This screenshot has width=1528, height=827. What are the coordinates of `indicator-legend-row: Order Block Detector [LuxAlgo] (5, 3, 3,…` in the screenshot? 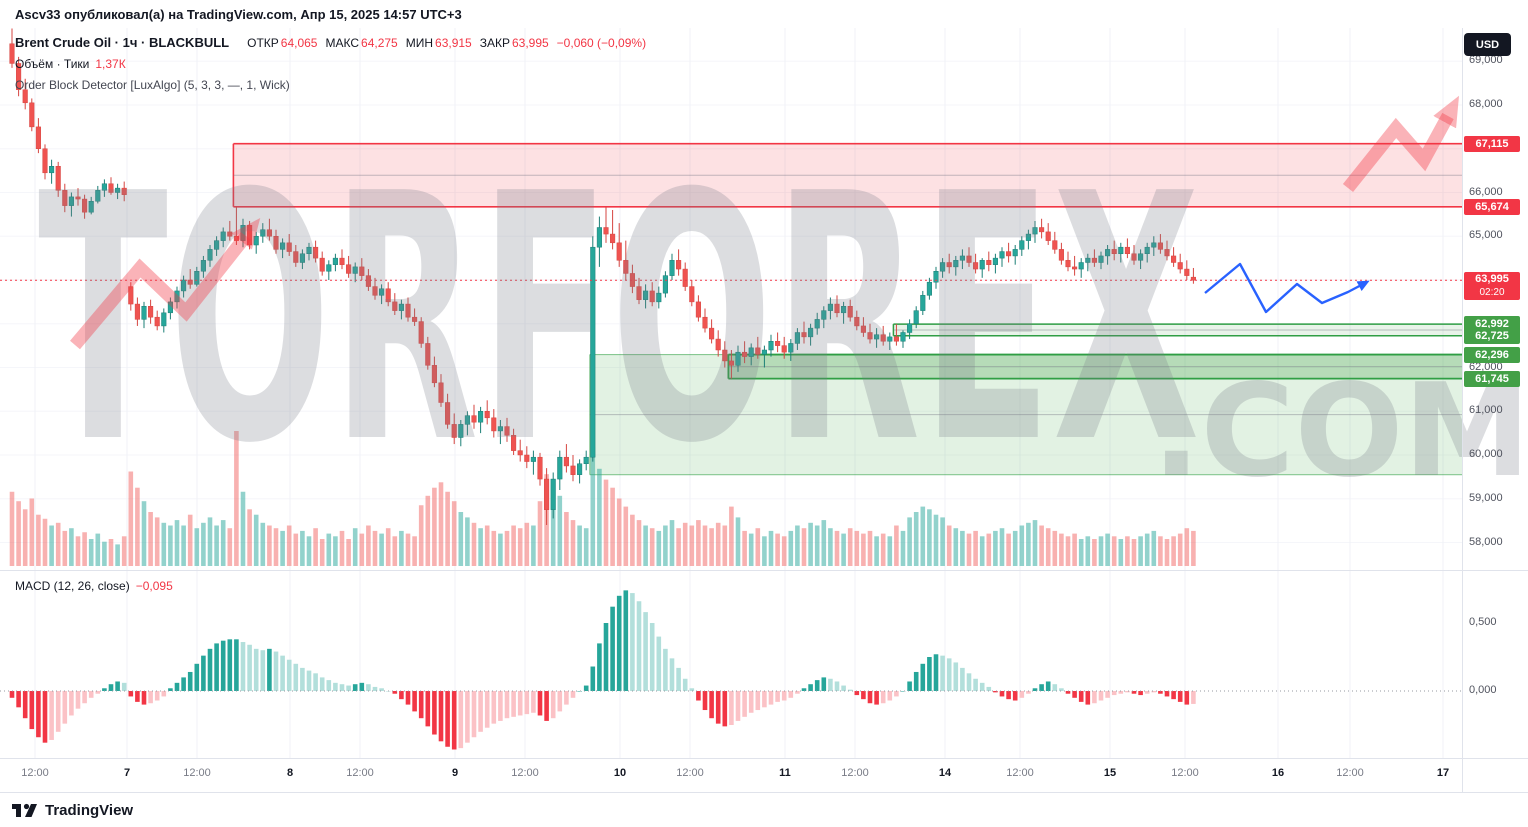 It's located at (330, 85).